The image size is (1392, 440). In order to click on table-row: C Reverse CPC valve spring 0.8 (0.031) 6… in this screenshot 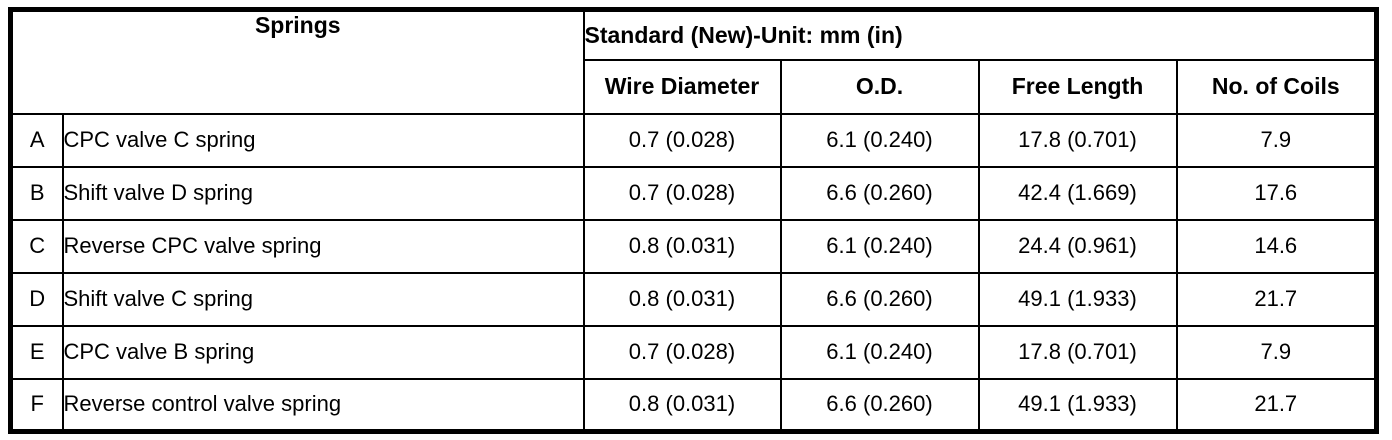, I will do `click(693, 246)`.